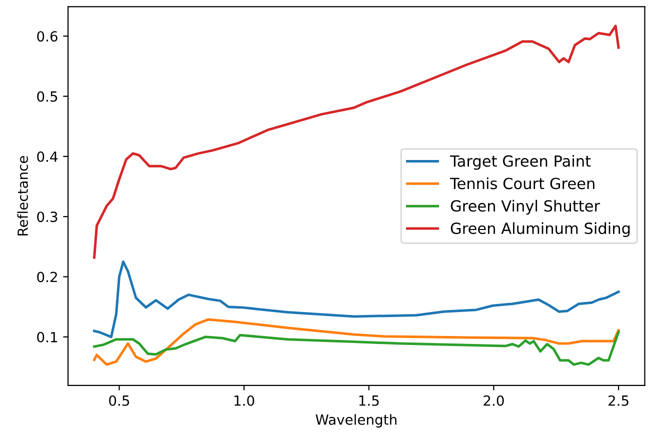 This screenshot has height=443, width=648. What do you see at coordinates (540, 230) in the screenshot?
I see `legend-label: Green Aluminum Siding` at bounding box center [540, 230].